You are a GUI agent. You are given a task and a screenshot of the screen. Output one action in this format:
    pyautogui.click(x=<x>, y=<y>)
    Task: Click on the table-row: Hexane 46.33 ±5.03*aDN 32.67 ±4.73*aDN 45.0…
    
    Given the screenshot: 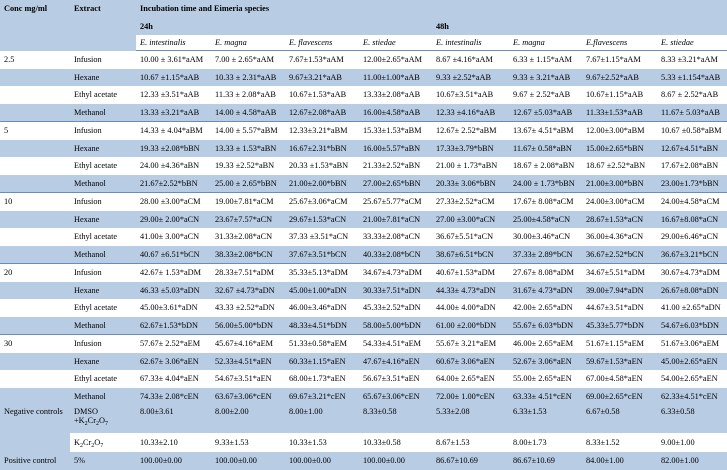 What is the action you would take?
    pyautogui.click(x=363, y=290)
    